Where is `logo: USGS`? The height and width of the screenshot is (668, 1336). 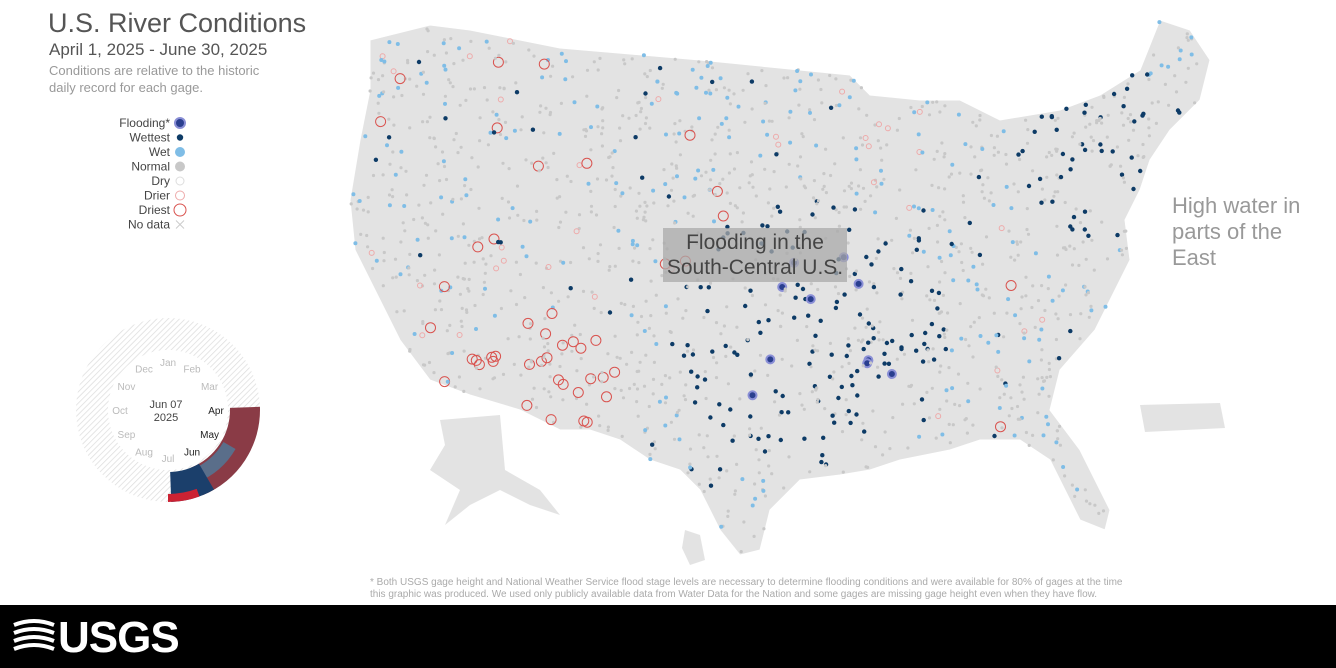 logo: USGS is located at coordinates (119, 637).